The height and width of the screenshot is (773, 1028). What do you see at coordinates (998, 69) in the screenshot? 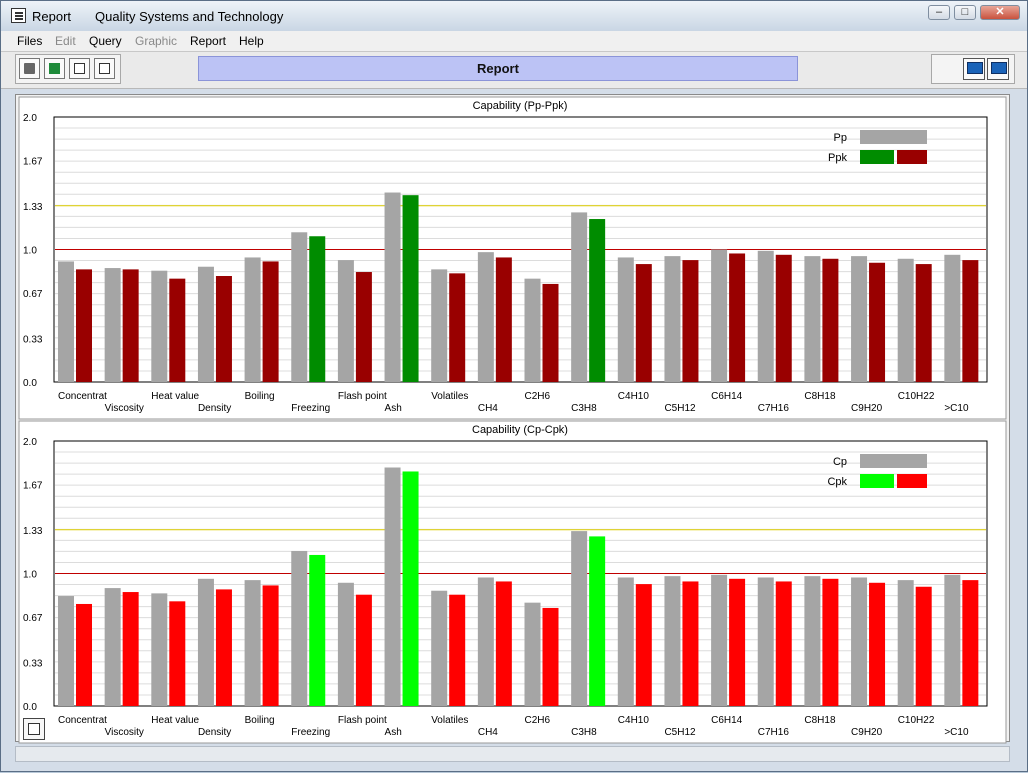
I see `view-dual-button` at bounding box center [998, 69].